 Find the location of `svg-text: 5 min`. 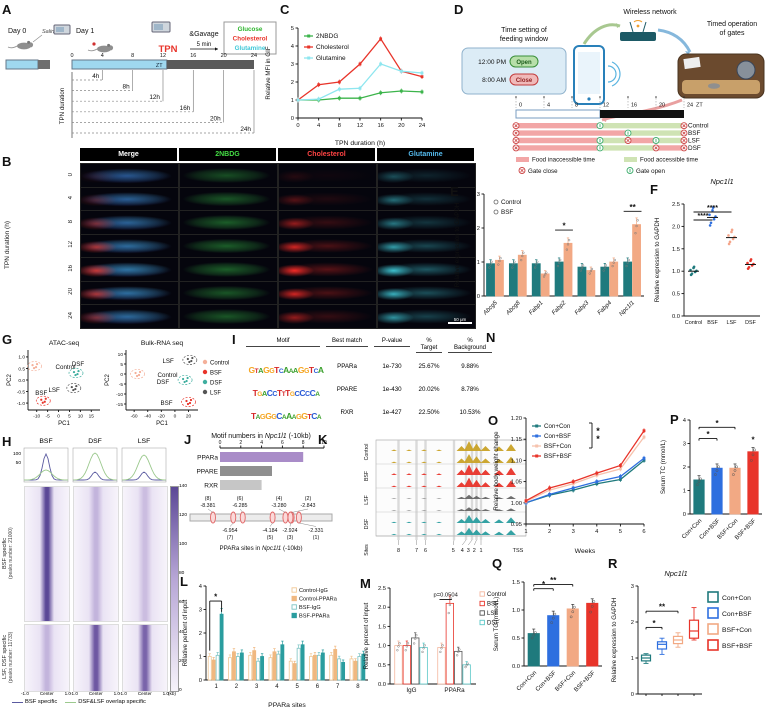

svg-text: 5 min is located at coordinates (204, 45).